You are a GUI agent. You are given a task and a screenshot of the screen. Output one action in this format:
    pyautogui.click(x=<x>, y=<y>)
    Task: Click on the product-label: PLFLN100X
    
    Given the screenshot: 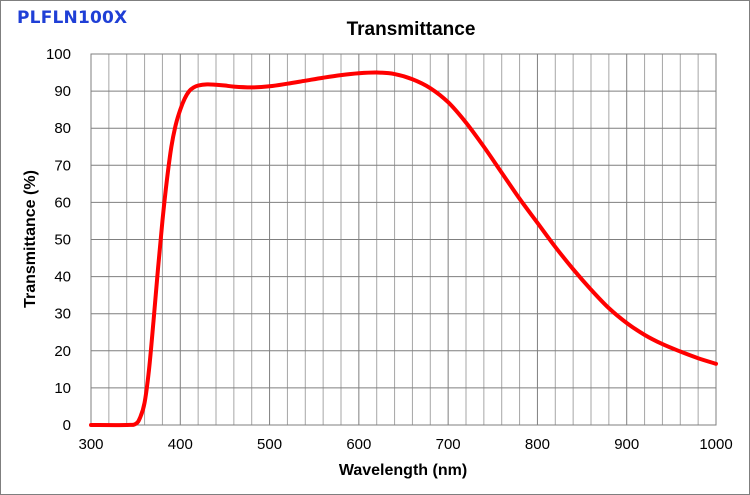 What is the action you would take?
    pyautogui.click(x=72, y=18)
    